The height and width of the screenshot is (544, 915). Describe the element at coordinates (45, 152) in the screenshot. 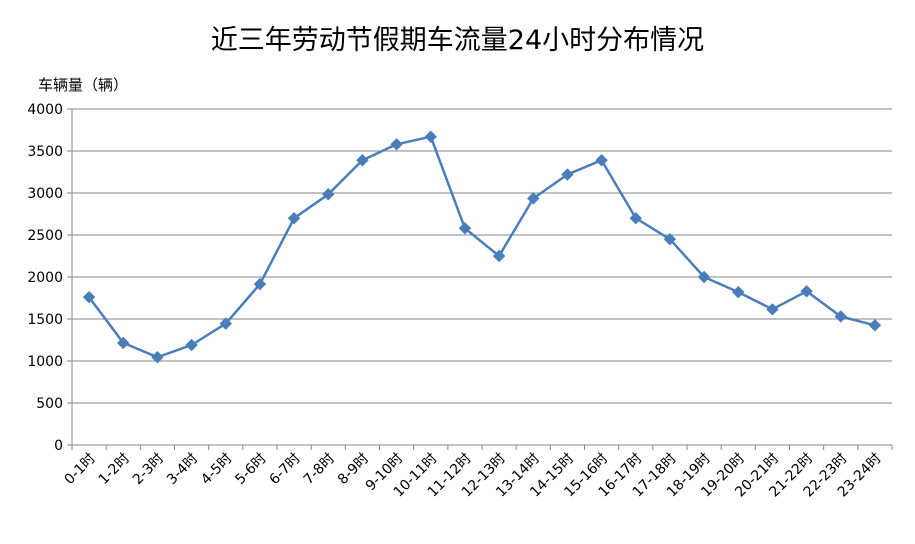

I see `y-tick-label: 3500` at that location.